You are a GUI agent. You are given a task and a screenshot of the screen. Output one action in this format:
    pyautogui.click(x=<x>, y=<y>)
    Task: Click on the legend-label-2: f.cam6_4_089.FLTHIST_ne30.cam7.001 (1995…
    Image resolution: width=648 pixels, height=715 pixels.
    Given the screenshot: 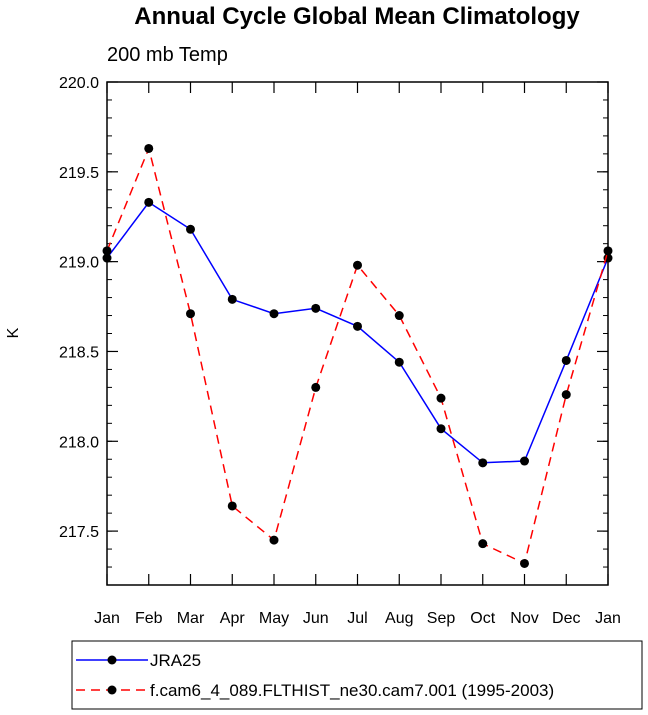 What is the action you would take?
    pyautogui.click(x=352, y=690)
    